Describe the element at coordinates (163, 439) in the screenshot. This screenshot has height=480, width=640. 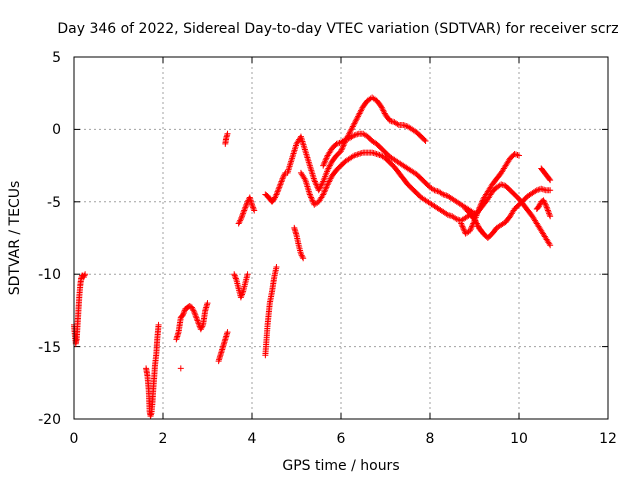
I see `x-tick-label: 2` at that location.